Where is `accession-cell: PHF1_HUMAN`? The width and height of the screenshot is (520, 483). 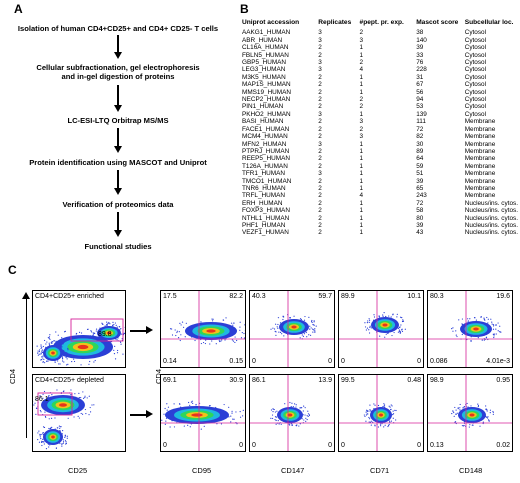 accession-cell: PHF1_HUMAN is located at coordinates (264, 225).